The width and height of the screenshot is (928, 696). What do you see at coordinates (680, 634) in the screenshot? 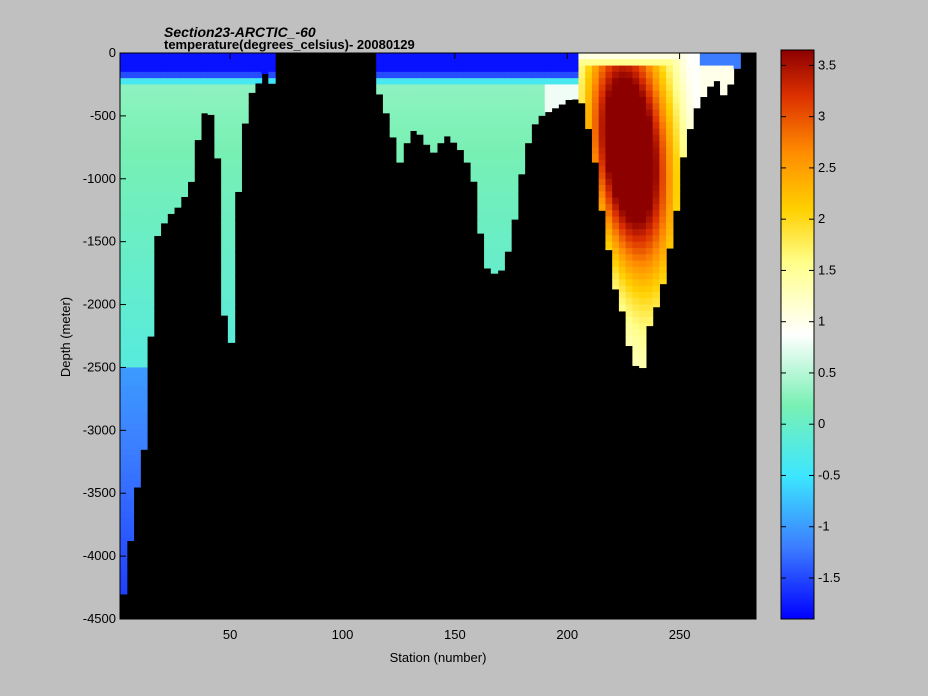
I see `x-tick-label: 250` at bounding box center [680, 634].